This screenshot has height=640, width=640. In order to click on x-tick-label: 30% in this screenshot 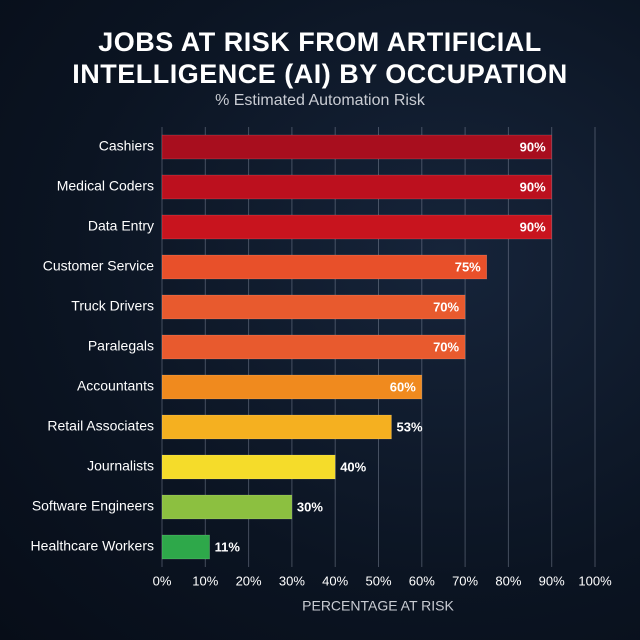, I will do `click(292, 580)`.